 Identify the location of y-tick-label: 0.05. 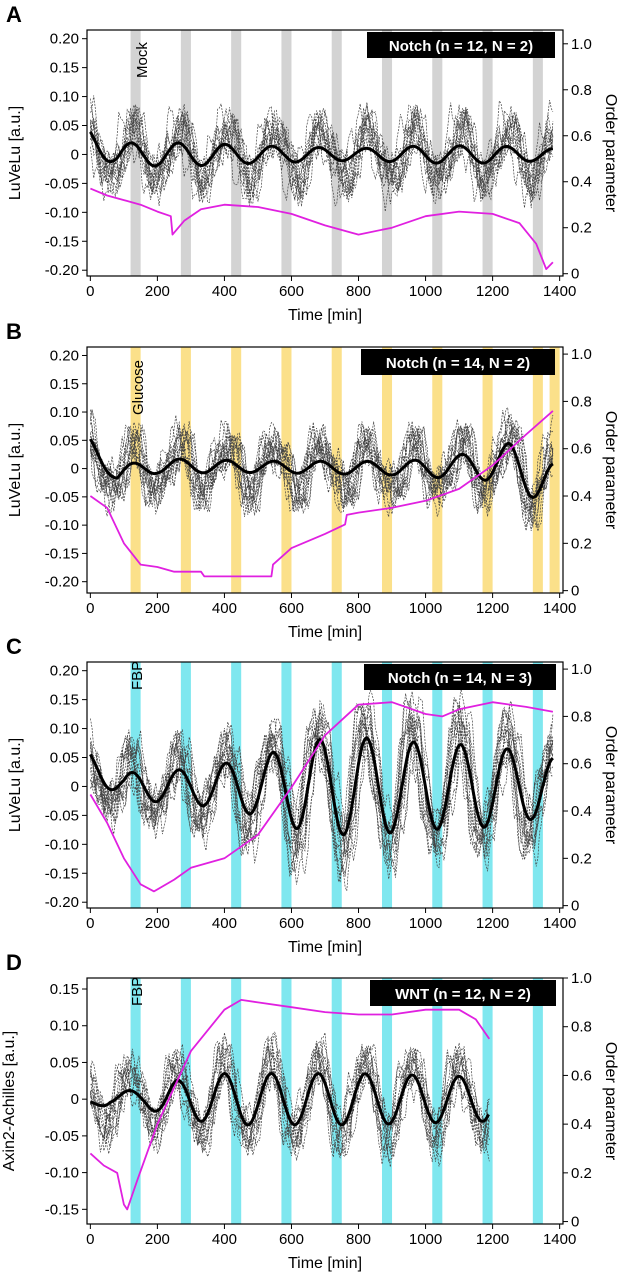
(64, 126).